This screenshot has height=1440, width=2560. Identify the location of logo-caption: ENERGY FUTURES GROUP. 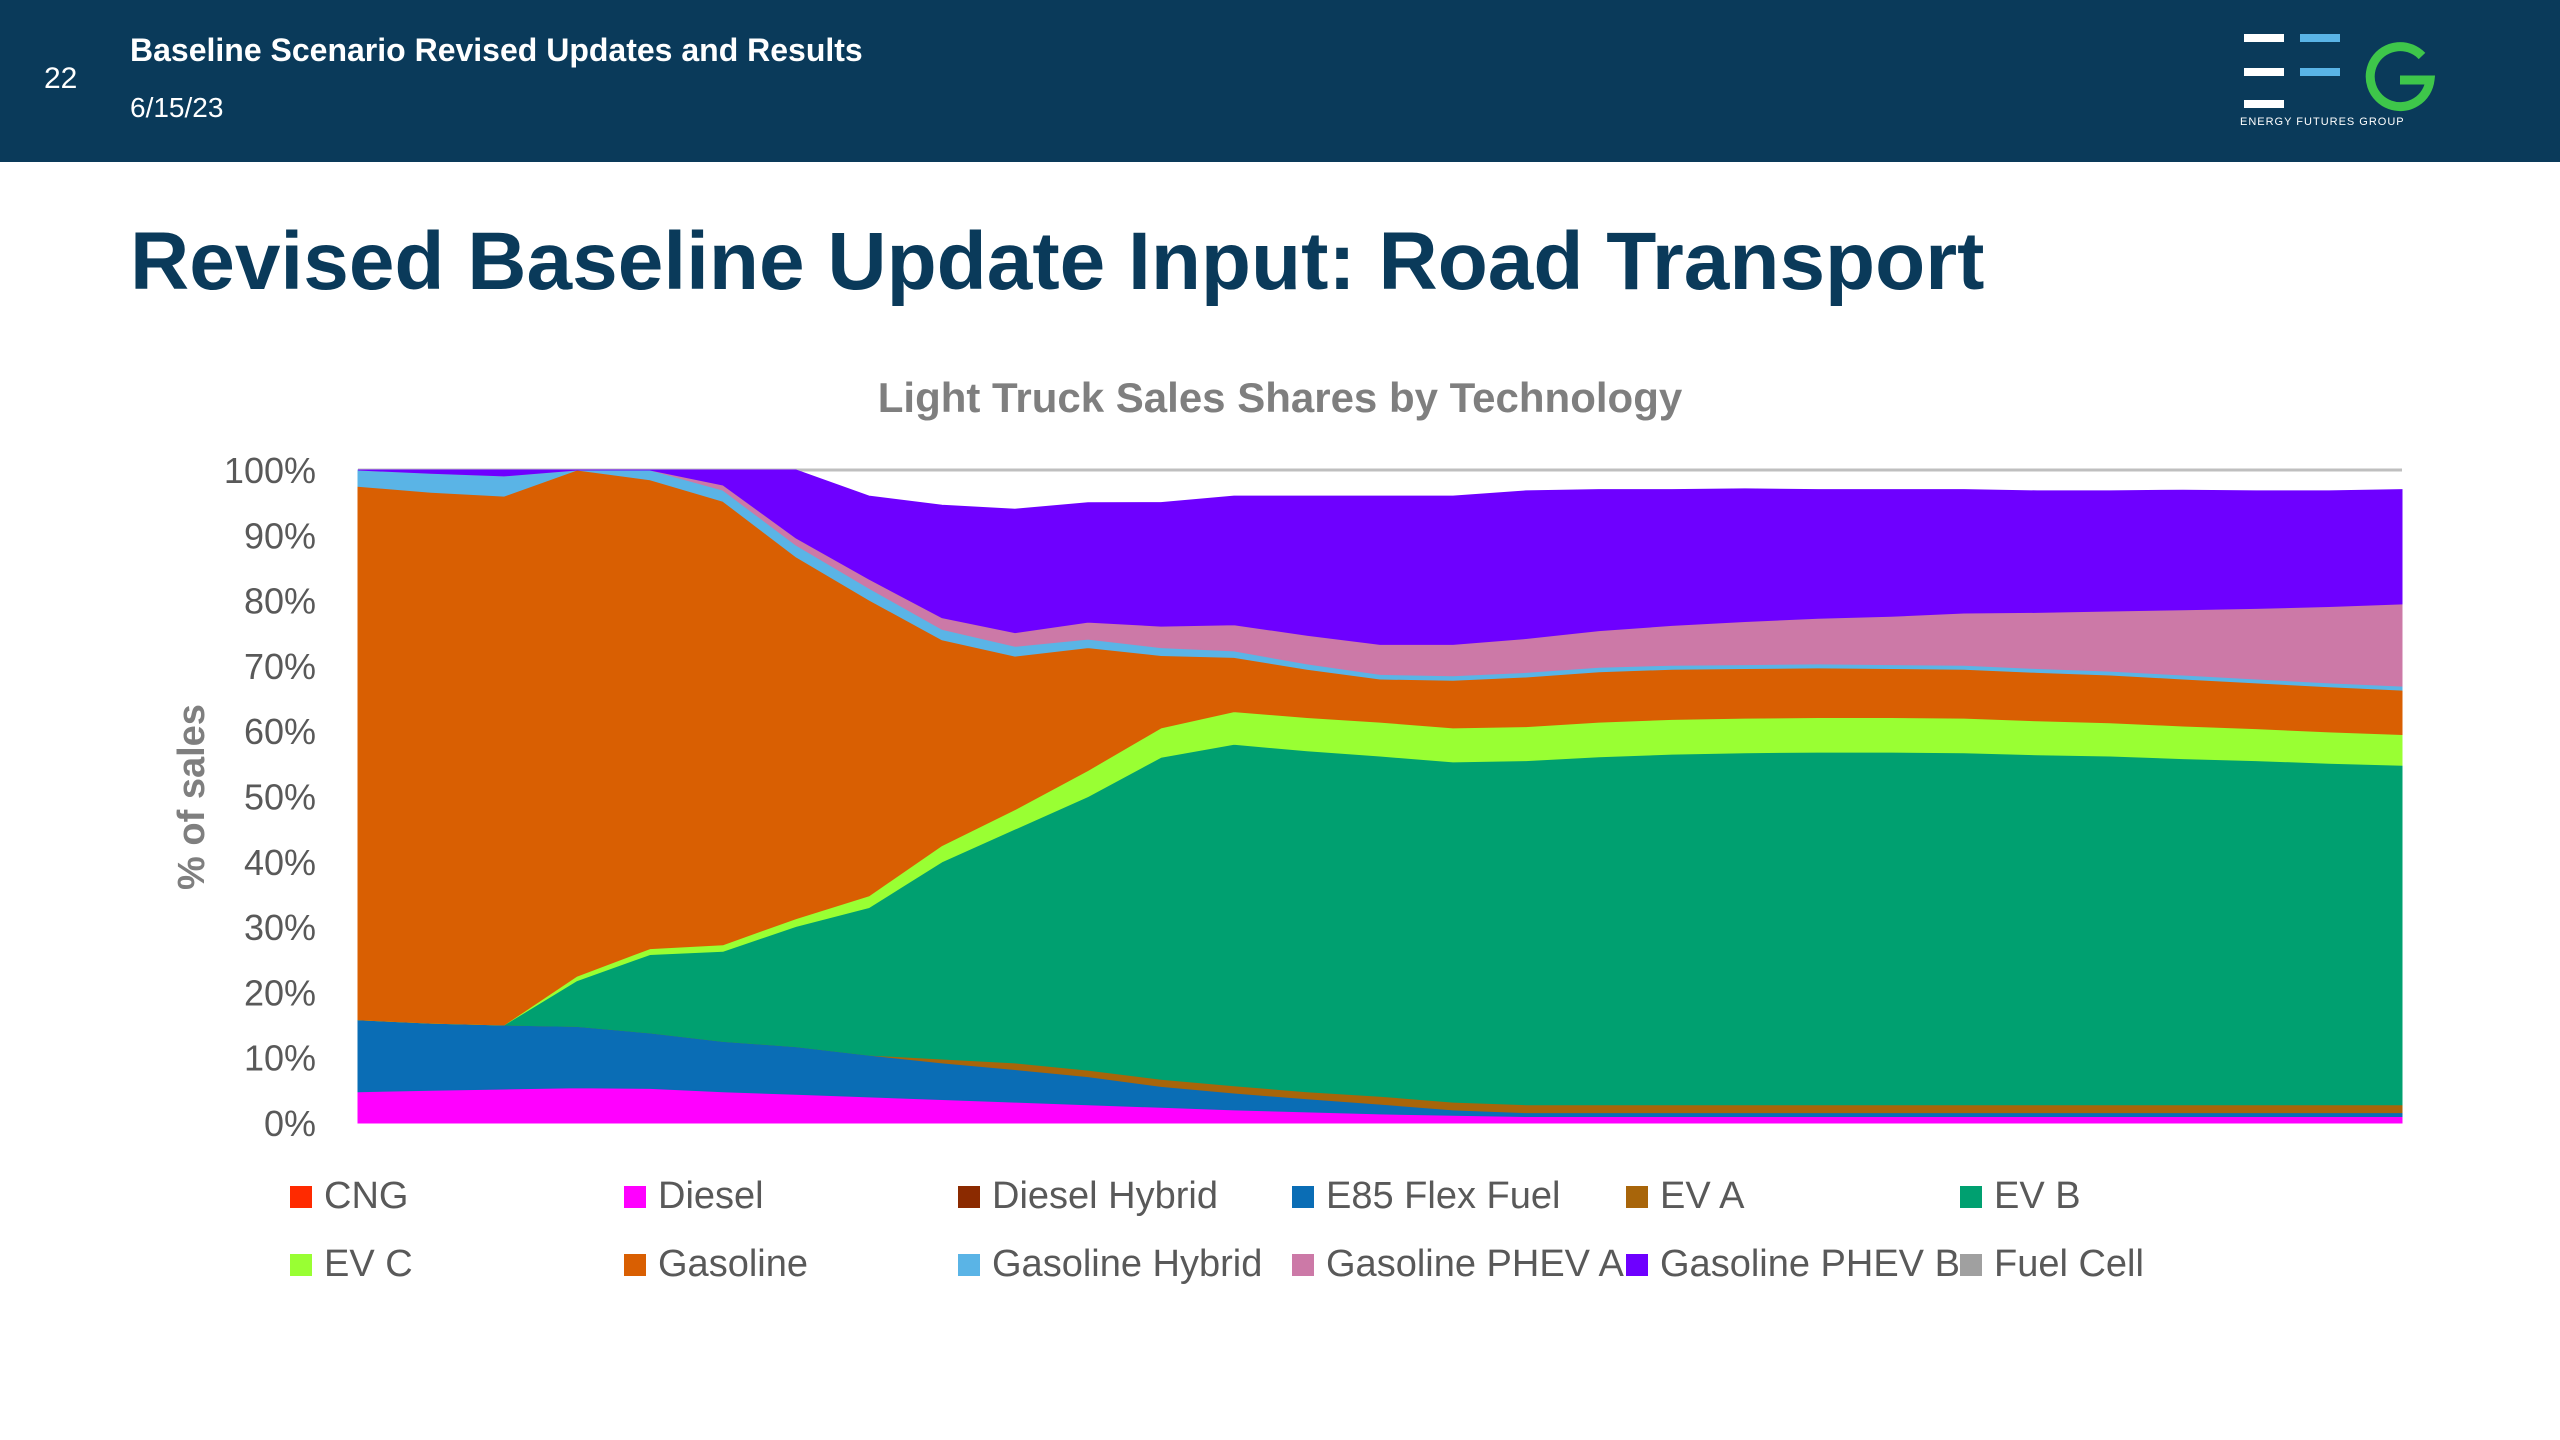
(2322, 122).